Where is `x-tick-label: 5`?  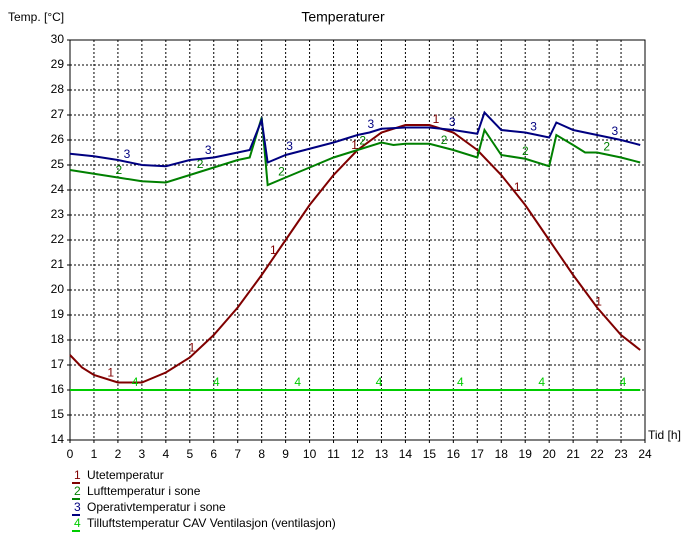 x-tick-label: 5 is located at coordinates (189, 454).